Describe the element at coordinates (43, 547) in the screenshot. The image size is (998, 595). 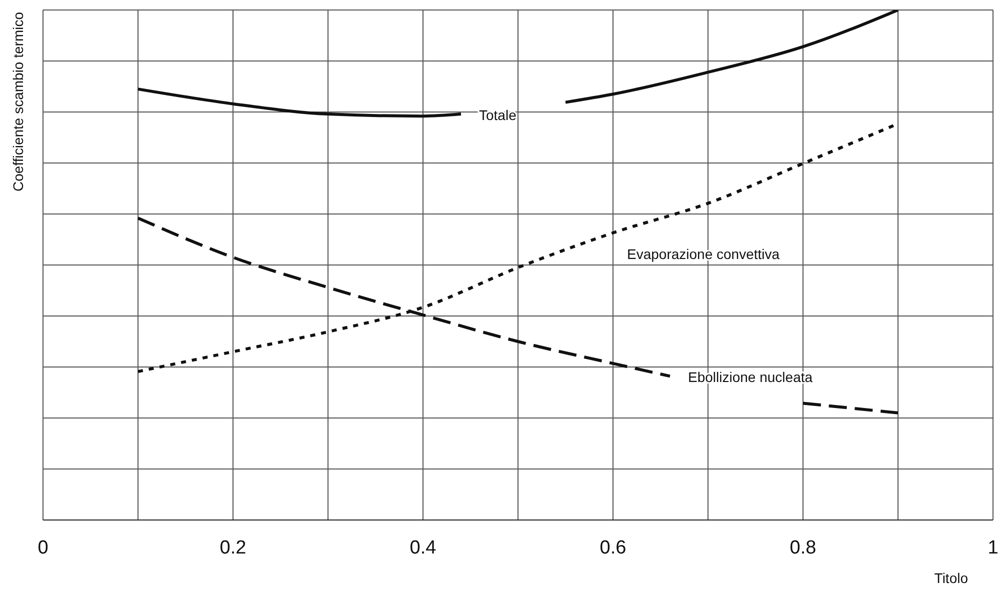
I see `x-tick-label: 0` at that location.